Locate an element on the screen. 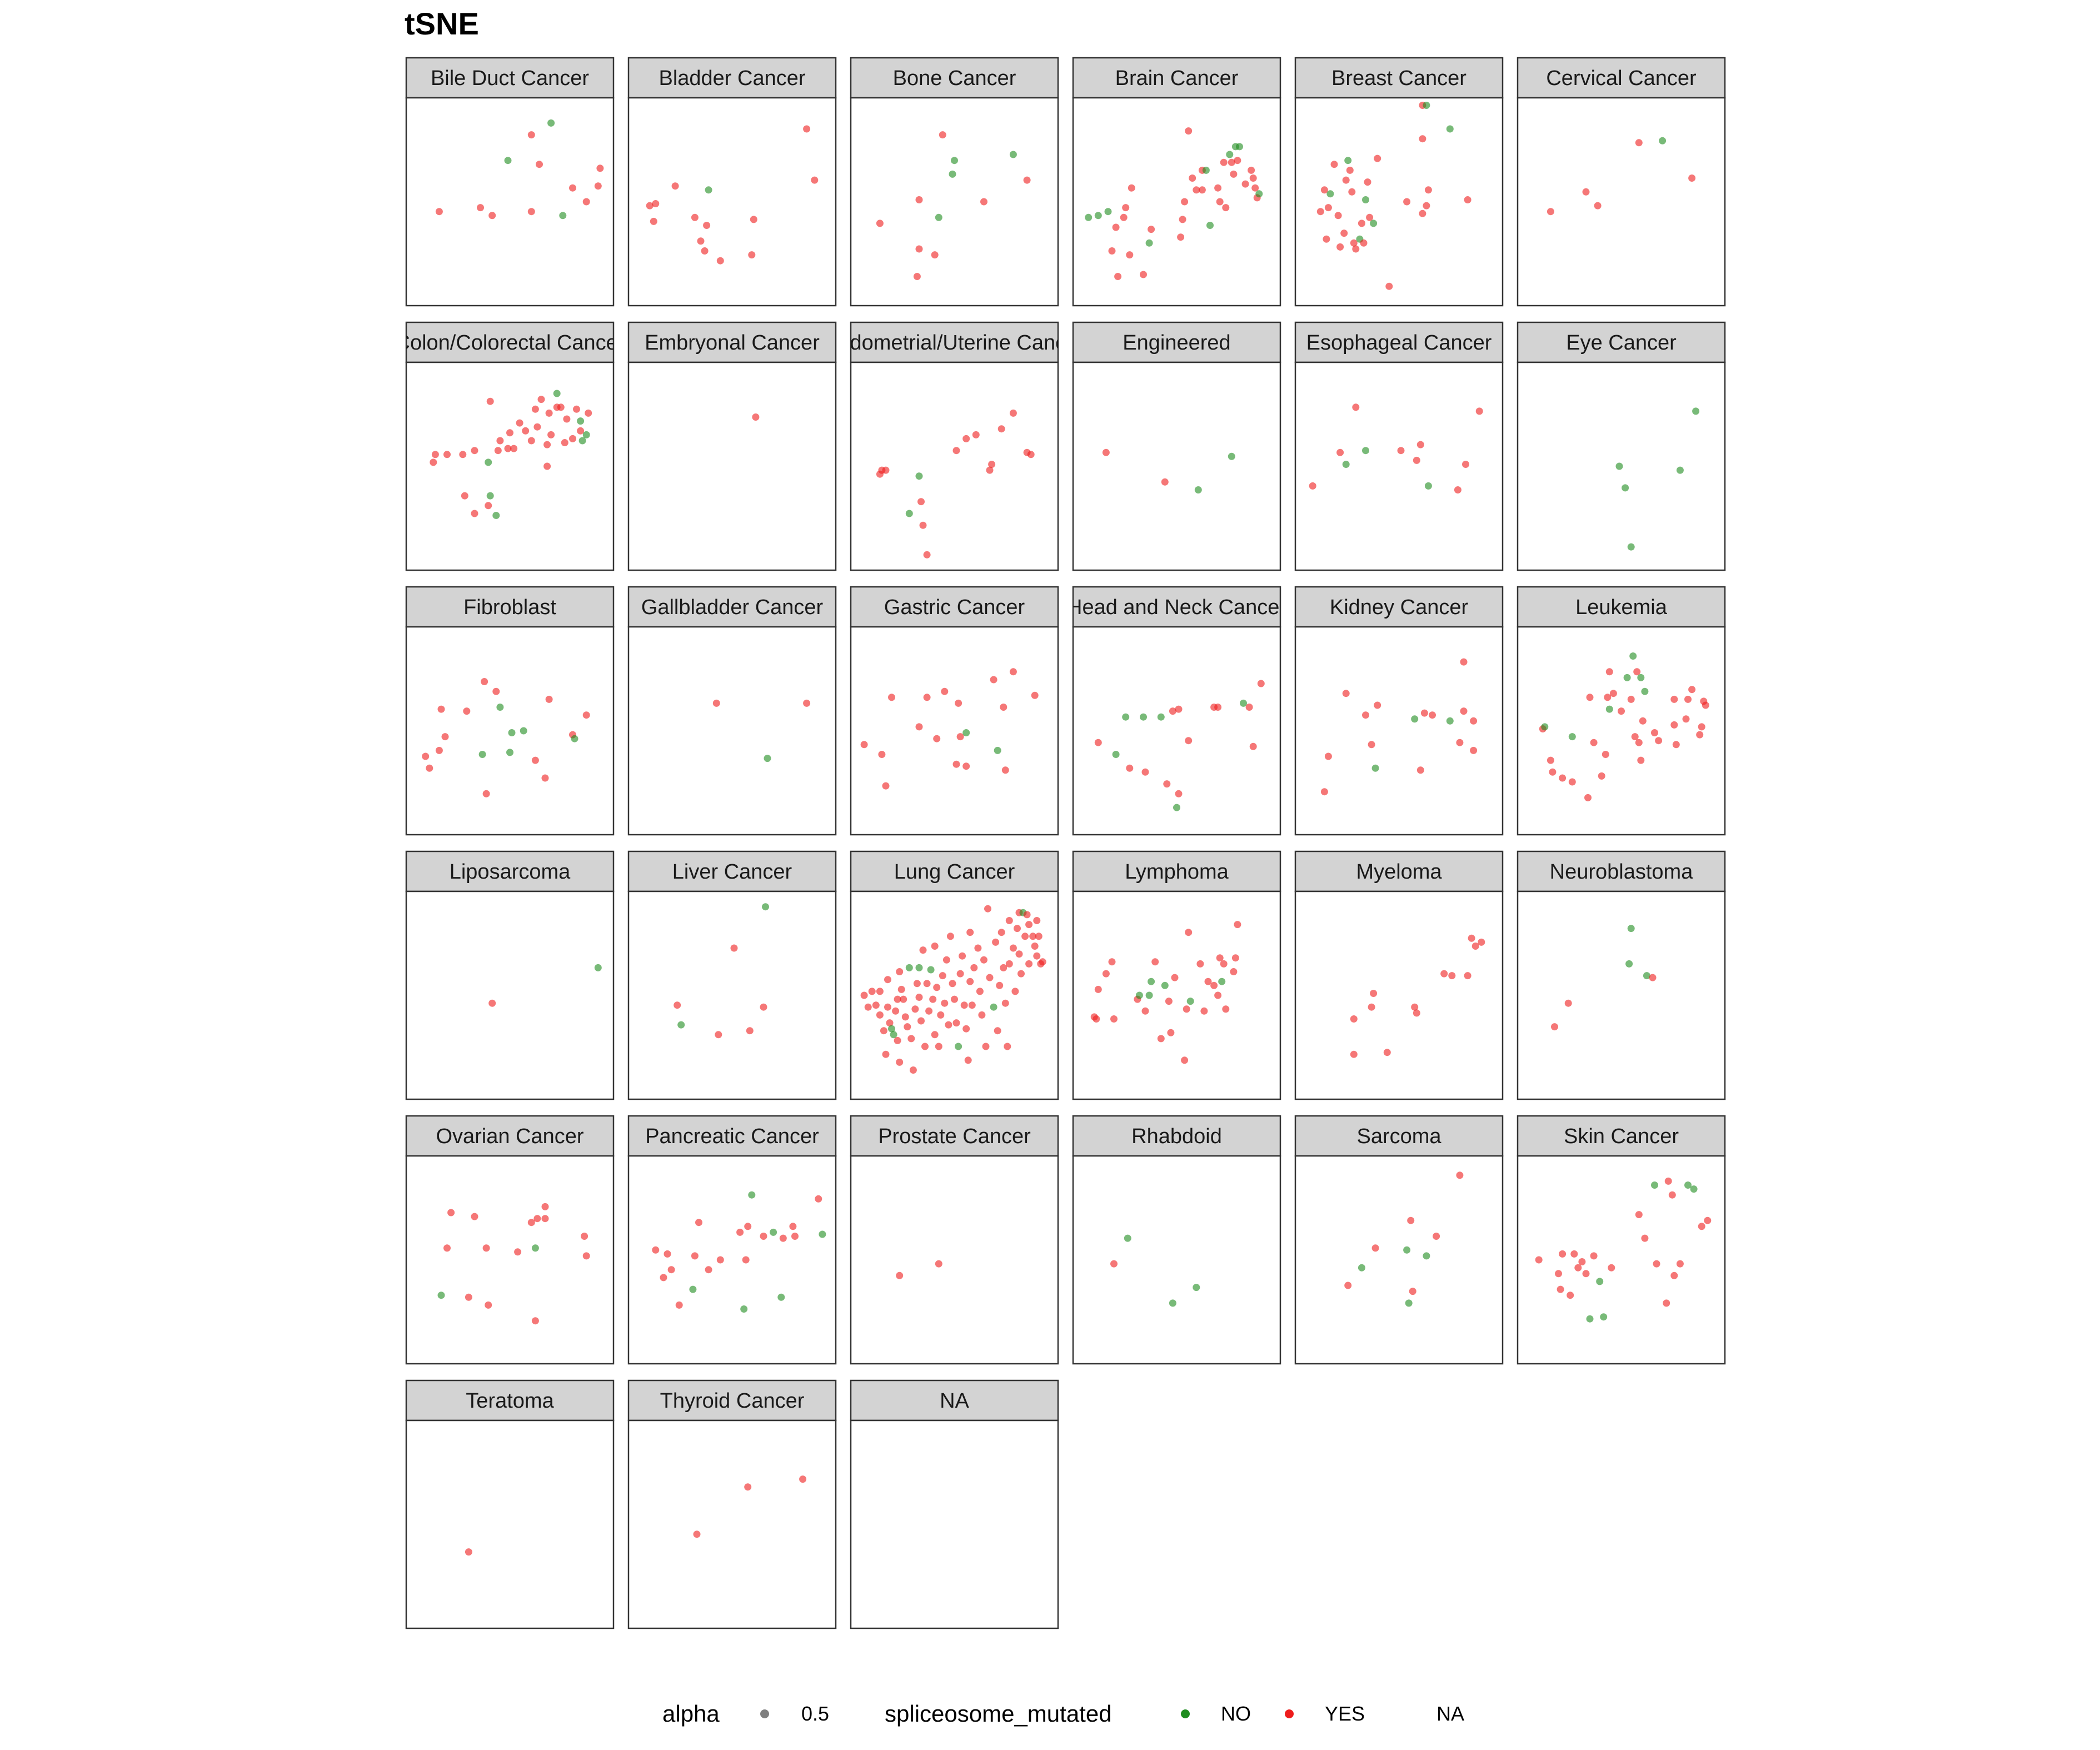 The width and height of the screenshot is (2100, 1750). legend-key-yes is located at coordinates (1289, 1713).